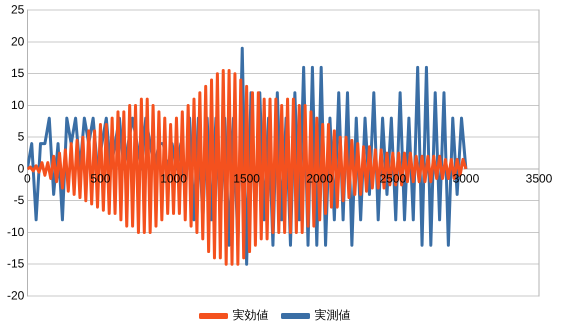 The height and width of the screenshot is (336, 561). I want to click on x-tick-label: 1500, so click(246, 178).